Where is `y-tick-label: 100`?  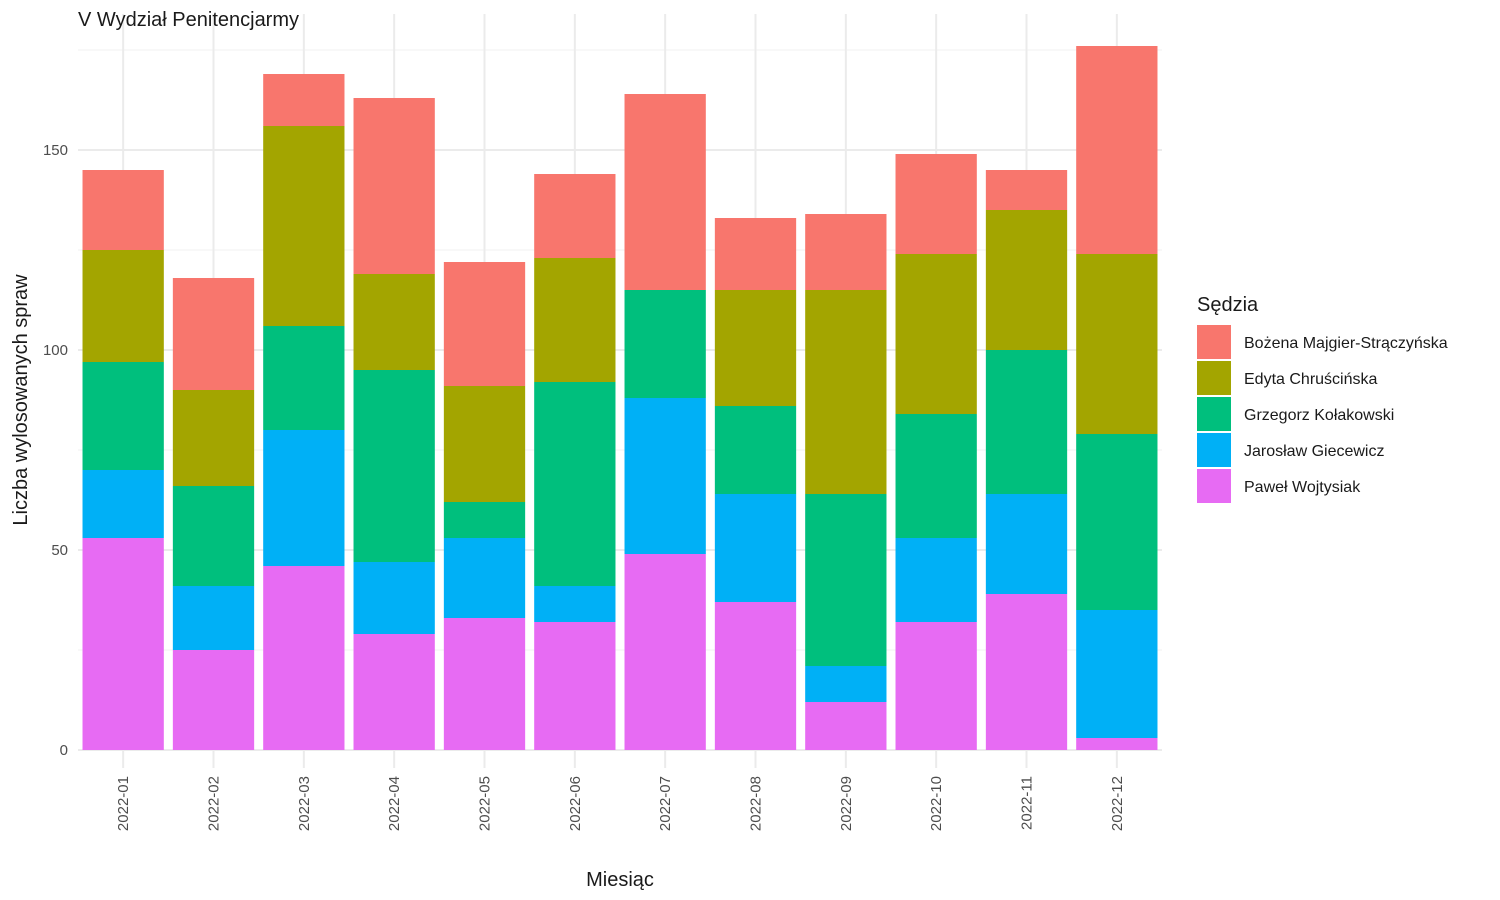
y-tick-label: 100 is located at coordinates (55, 350).